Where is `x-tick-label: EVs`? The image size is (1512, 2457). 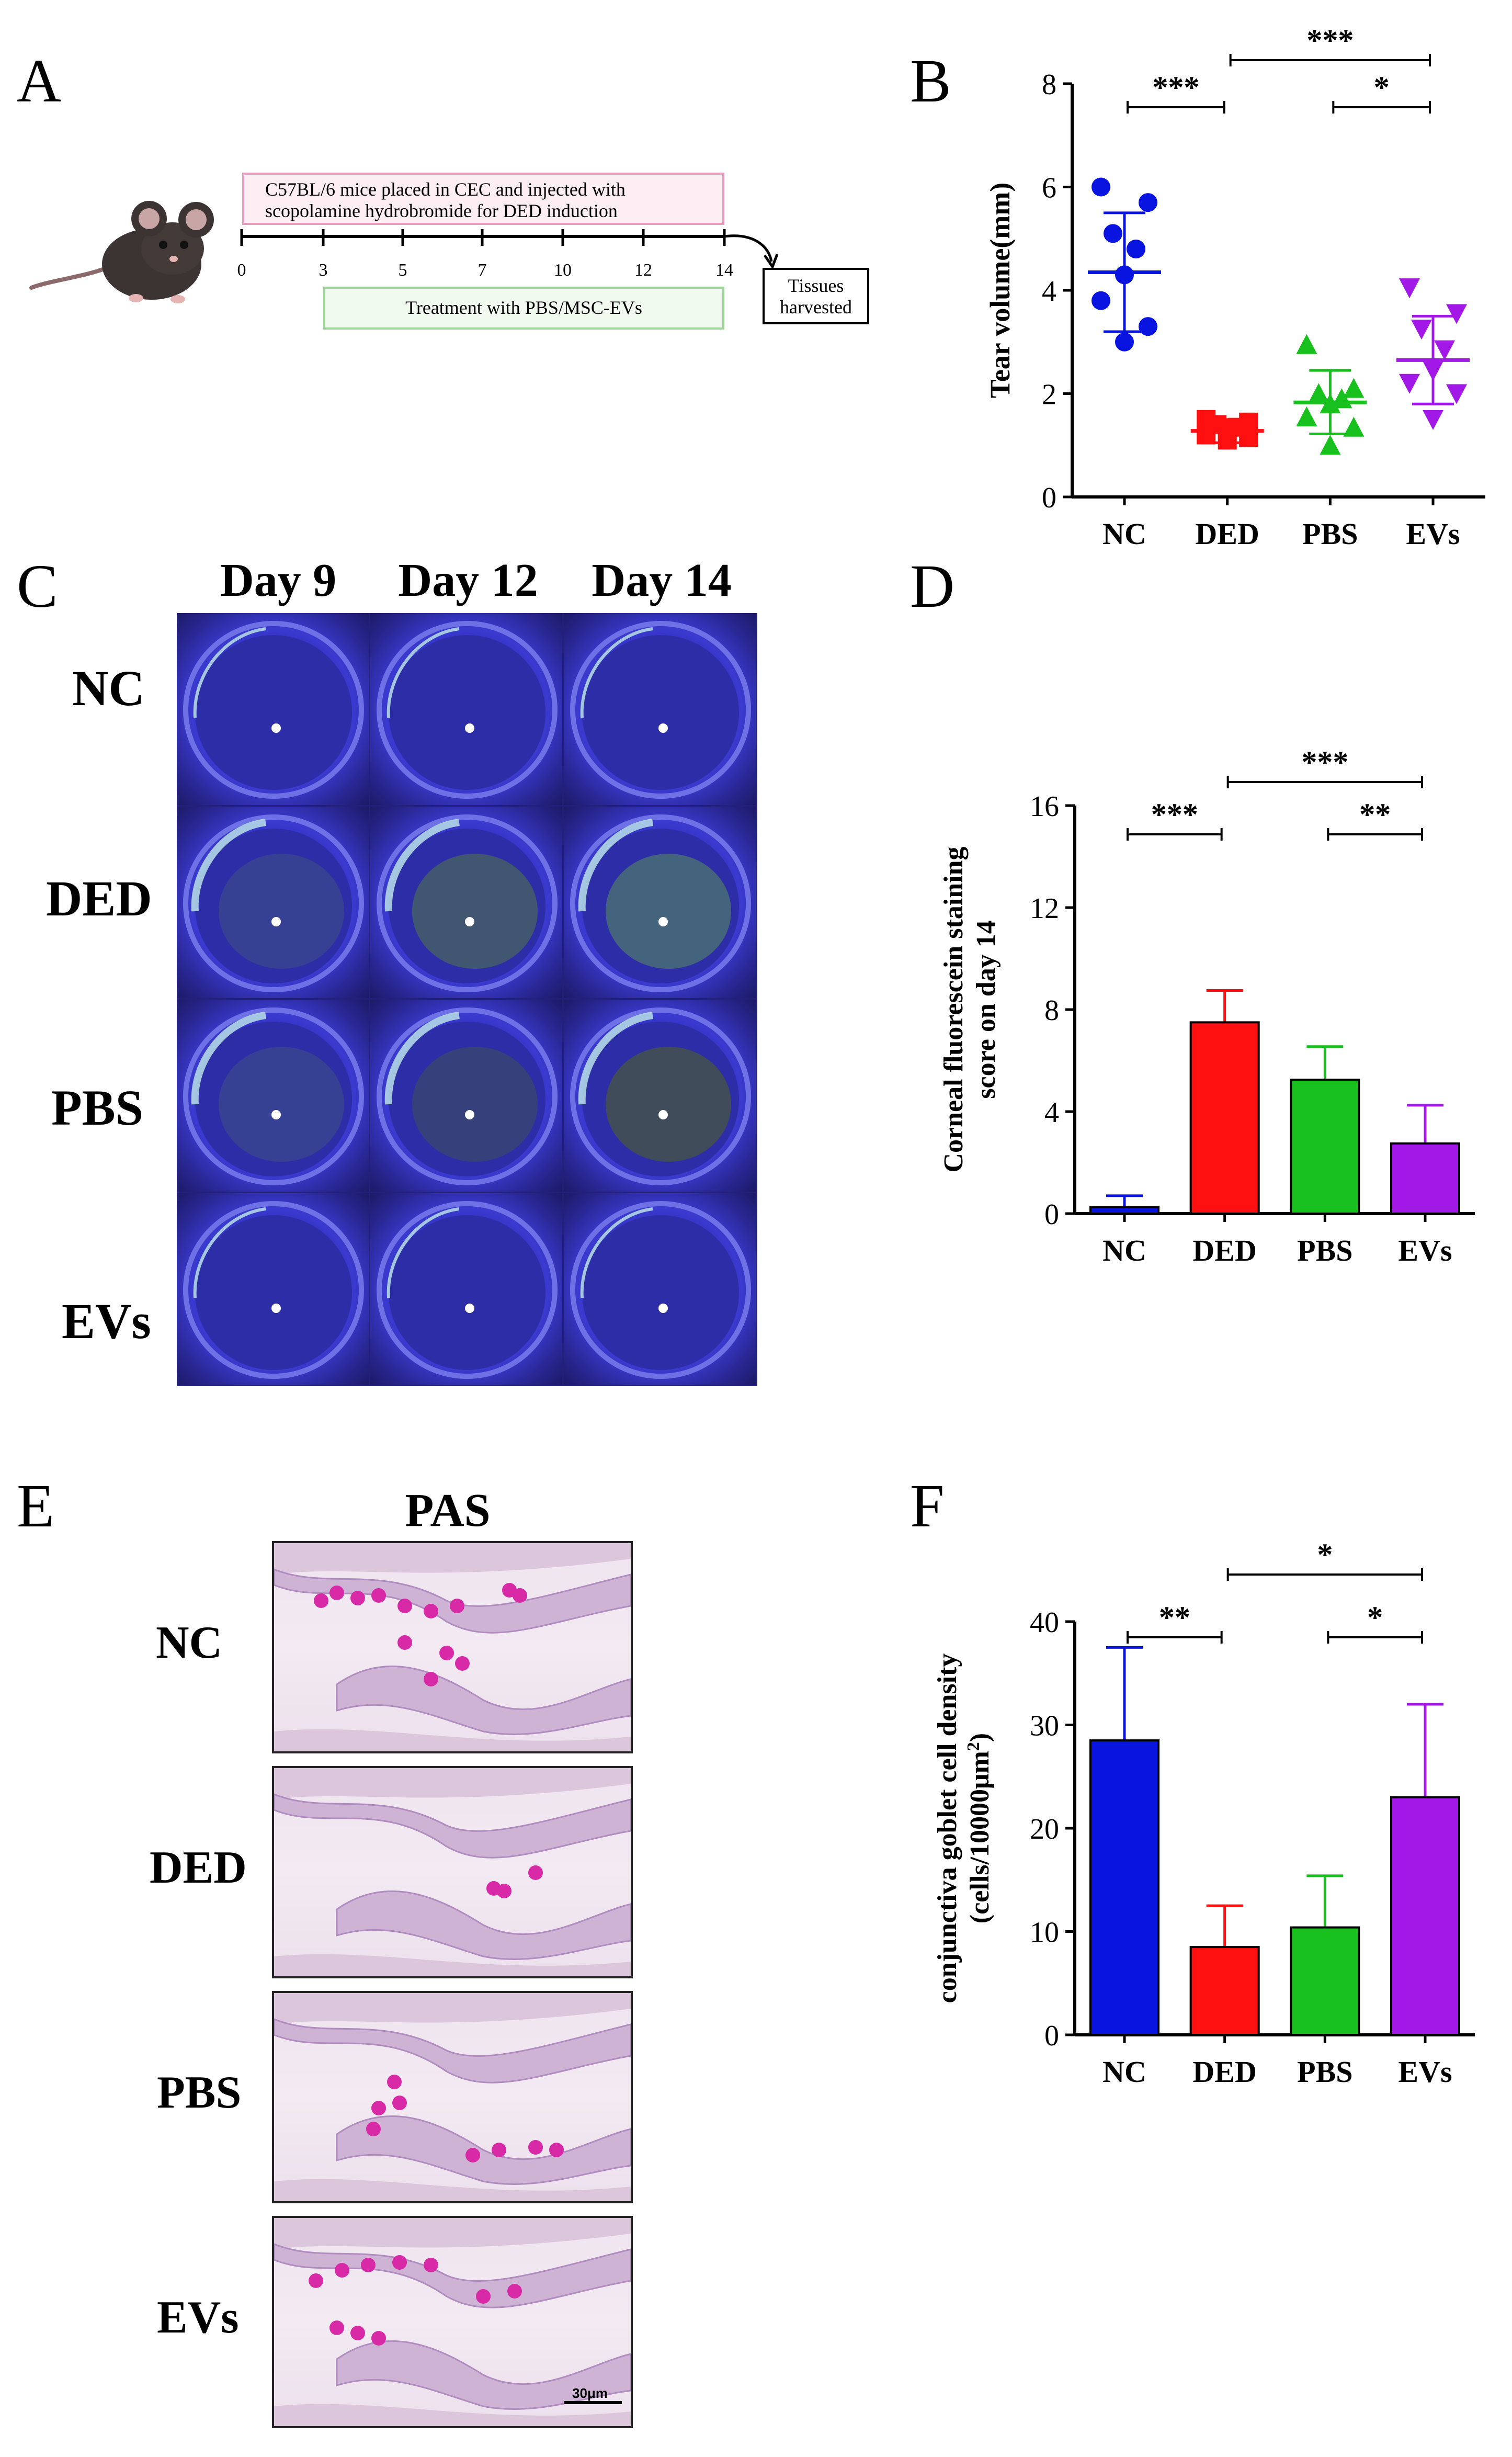
x-tick-label: EVs is located at coordinates (1433, 533).